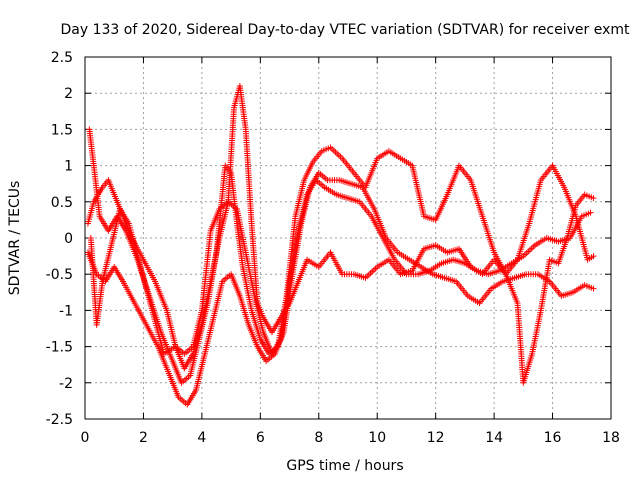 This screenshot has height=480, width=640. What do you see at coordinates (553, 438) in the screenshot?
I see `x-tick-label: 16` at bounding box center [553, 438].